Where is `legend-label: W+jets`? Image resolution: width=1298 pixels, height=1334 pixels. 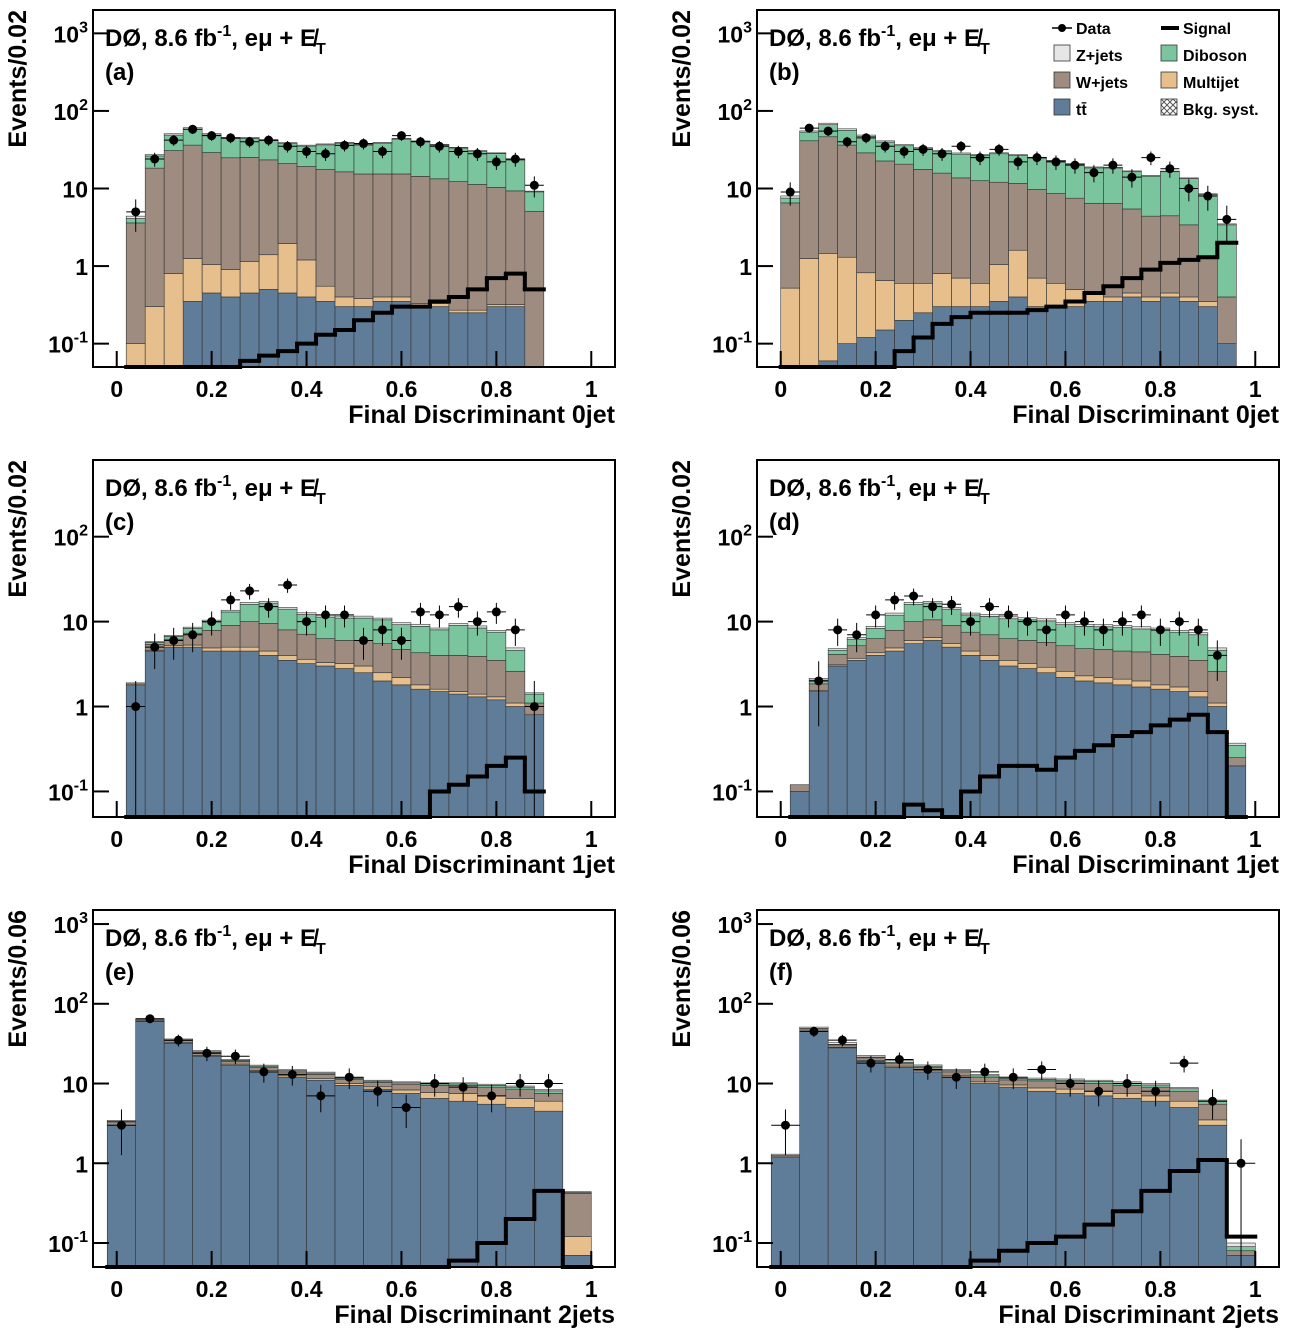 legend-label: W+jets is located at coordinates (1102, 83).